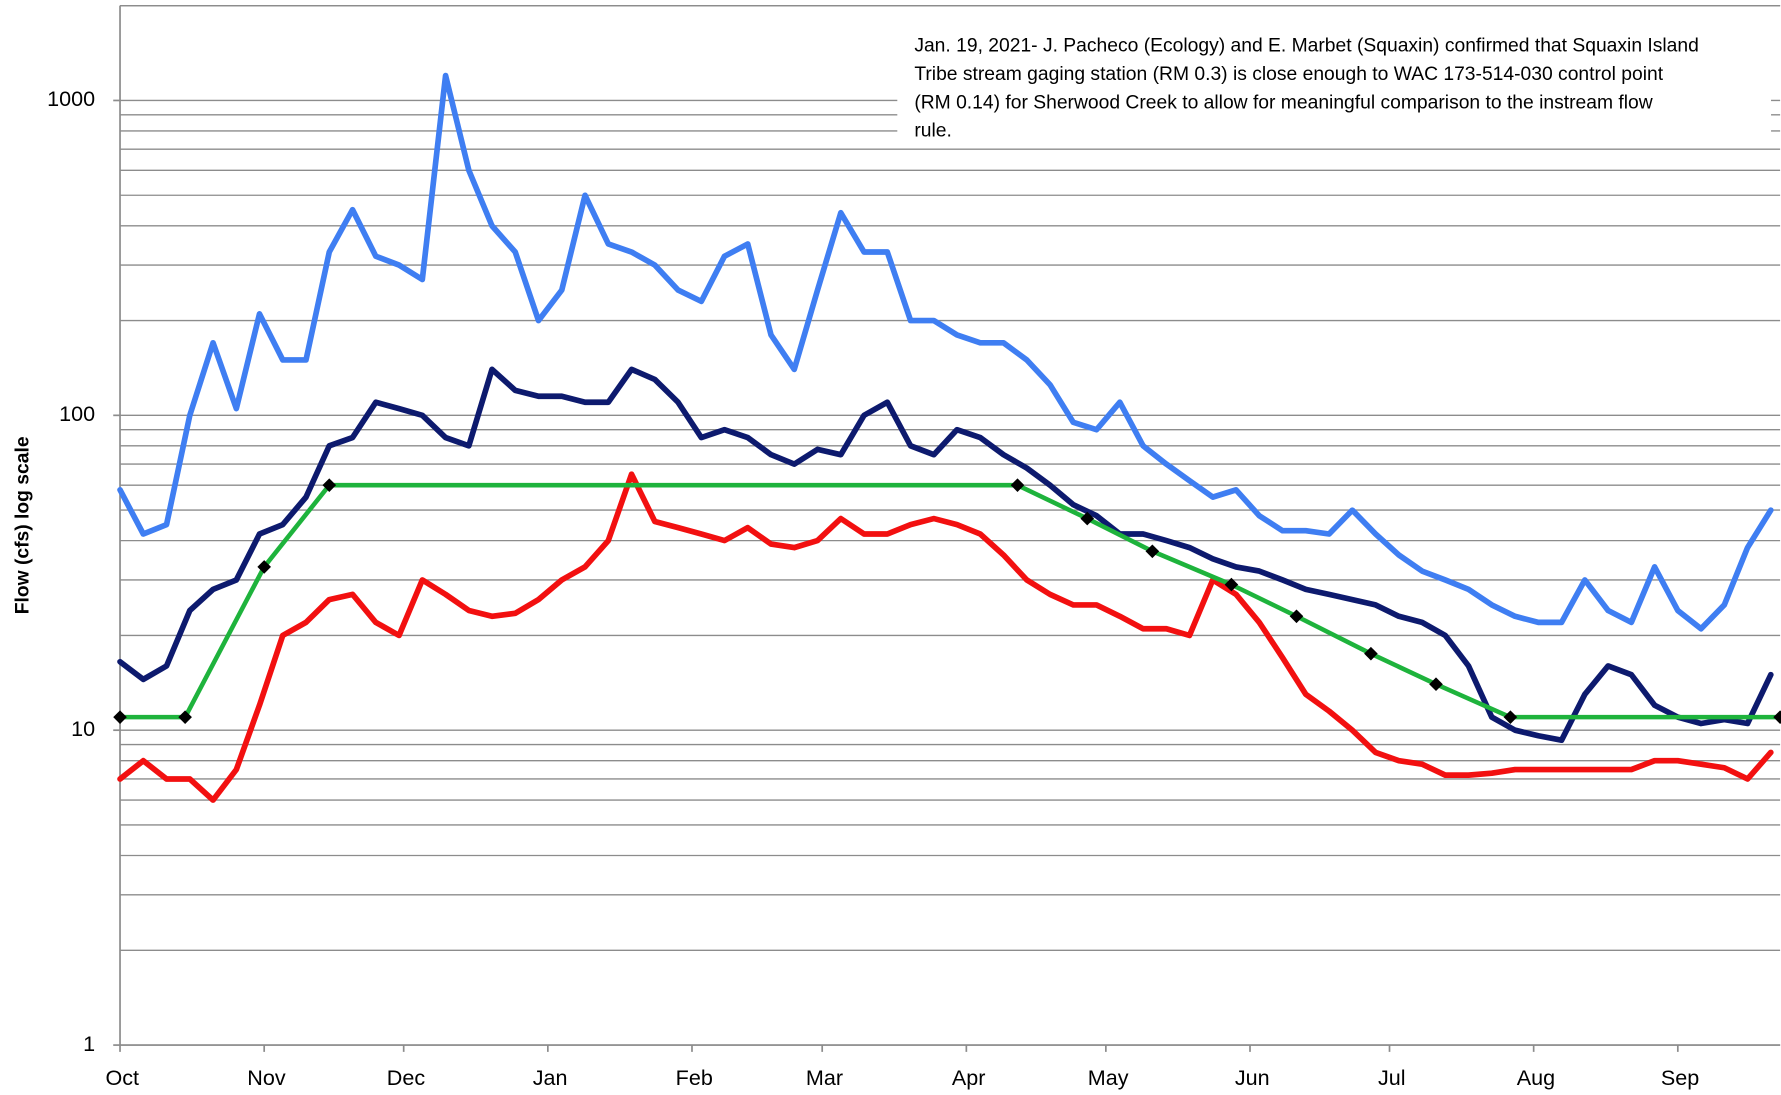 The height and width of the screenshot is (1095, 1781). Describe the element at coordinates (1392, 1077) in the screenshot. I see `x-tick-label: Jul` at that location.